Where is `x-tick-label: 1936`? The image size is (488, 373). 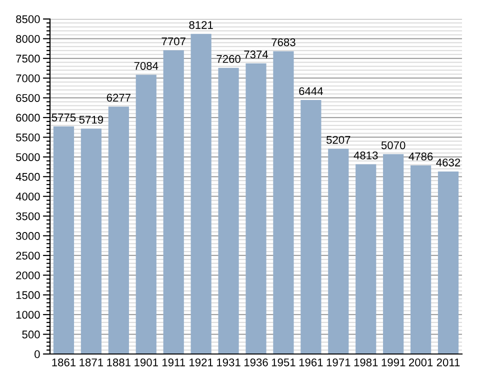 x-tick-label: 1936 is located at coordinates (256, 362).